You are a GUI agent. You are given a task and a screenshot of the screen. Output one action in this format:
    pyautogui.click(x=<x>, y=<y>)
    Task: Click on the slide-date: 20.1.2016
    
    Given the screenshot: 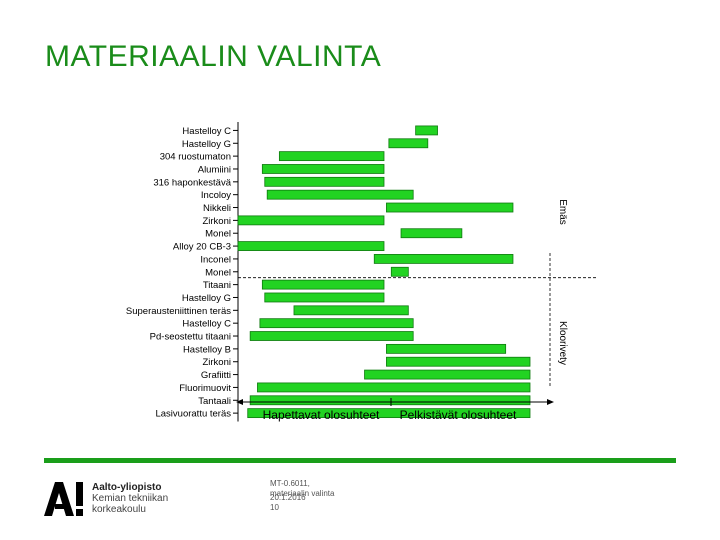 What is the action you would take?
    pyautogui.click(x=288, y=497)
    